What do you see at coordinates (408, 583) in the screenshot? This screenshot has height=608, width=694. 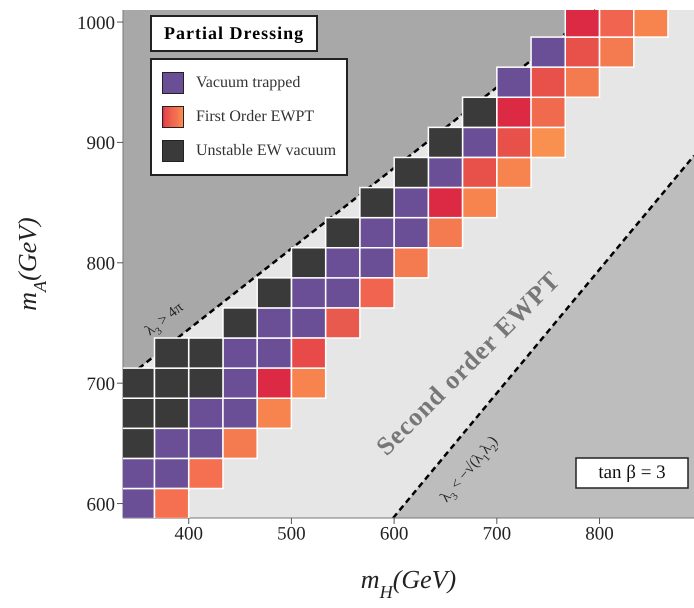 I see `x-axis-title: m$_{H}$(GeV)` at bounding box center [408, 583].